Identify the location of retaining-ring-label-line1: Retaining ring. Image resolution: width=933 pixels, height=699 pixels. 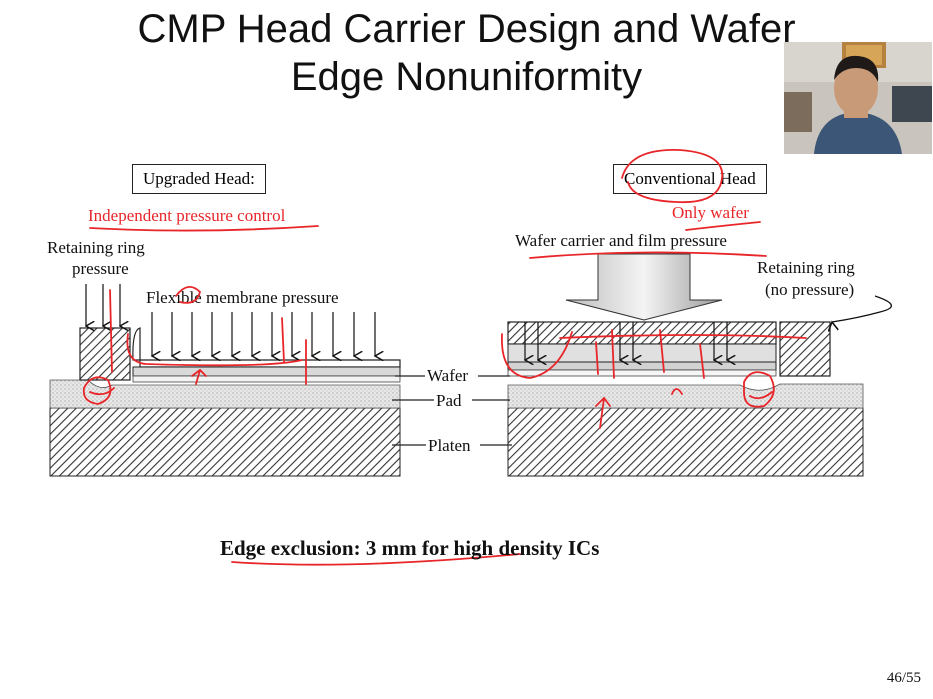
(96, 247).